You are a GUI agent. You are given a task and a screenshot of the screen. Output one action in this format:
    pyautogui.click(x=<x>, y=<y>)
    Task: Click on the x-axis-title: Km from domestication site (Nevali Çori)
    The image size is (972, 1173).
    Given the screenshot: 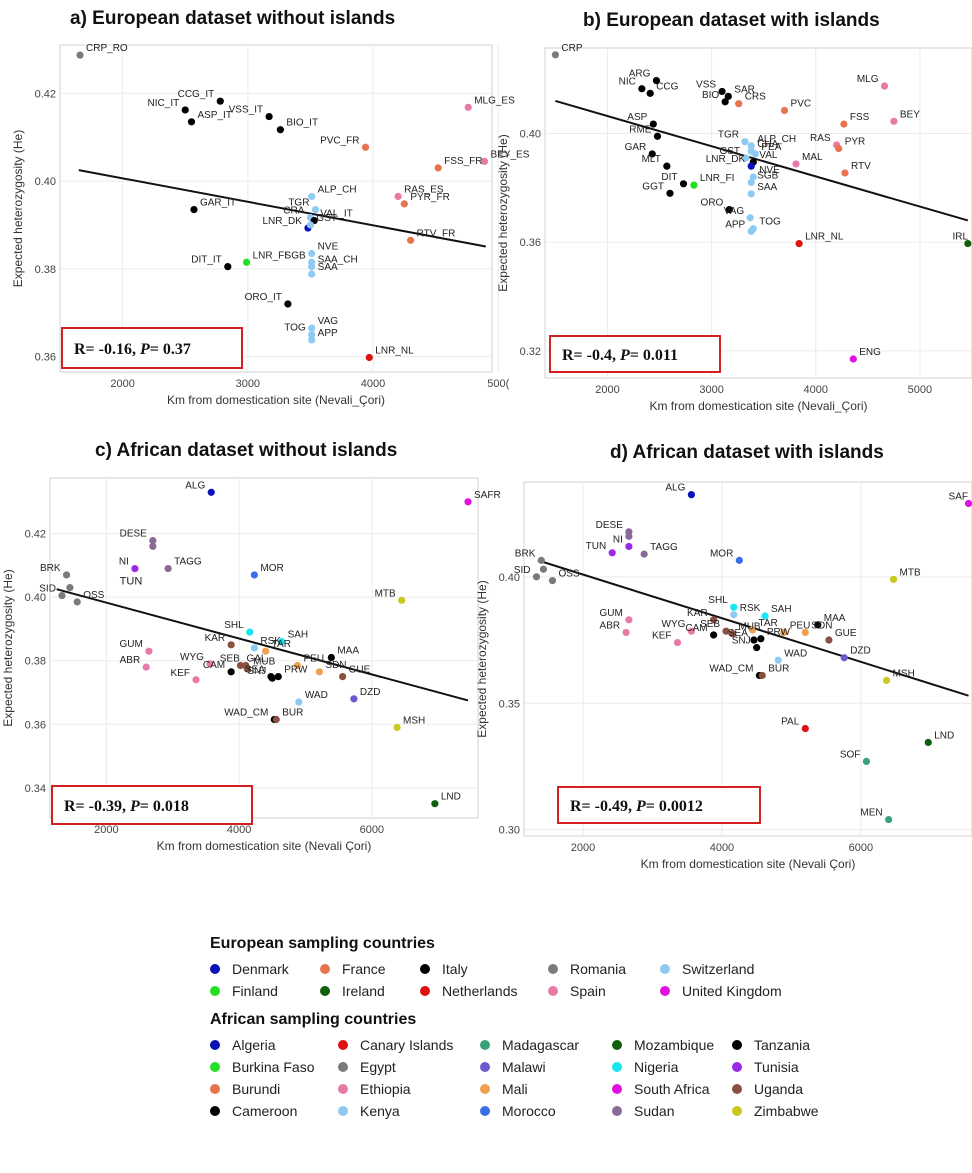 What is the action you would take?
    pyautogui.click(x=748, y=864)
    